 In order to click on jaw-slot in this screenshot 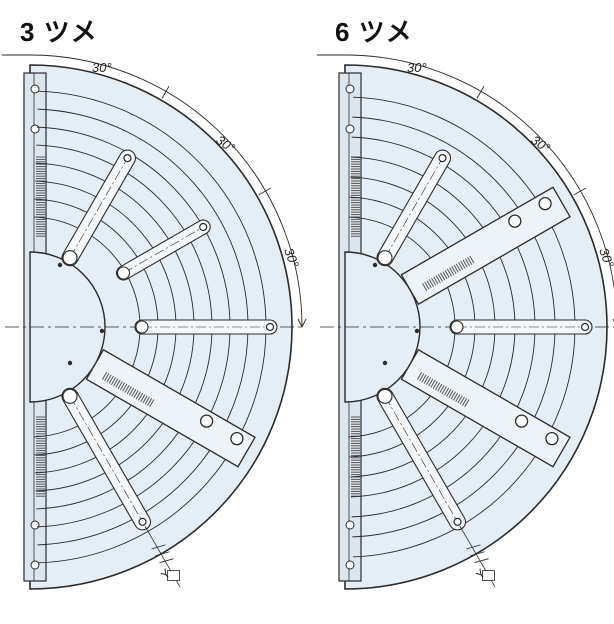, I will do `click(163, 250)`.